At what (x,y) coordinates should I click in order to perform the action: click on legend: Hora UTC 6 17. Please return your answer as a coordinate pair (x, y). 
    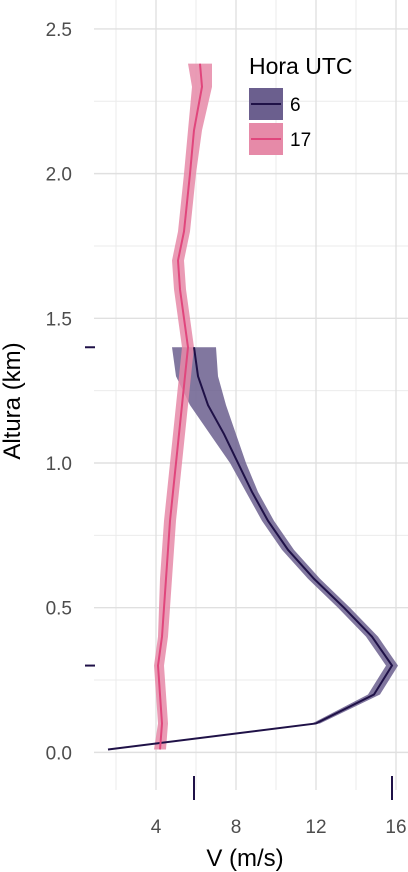
    Looking at the image, I should click on (301, 104).